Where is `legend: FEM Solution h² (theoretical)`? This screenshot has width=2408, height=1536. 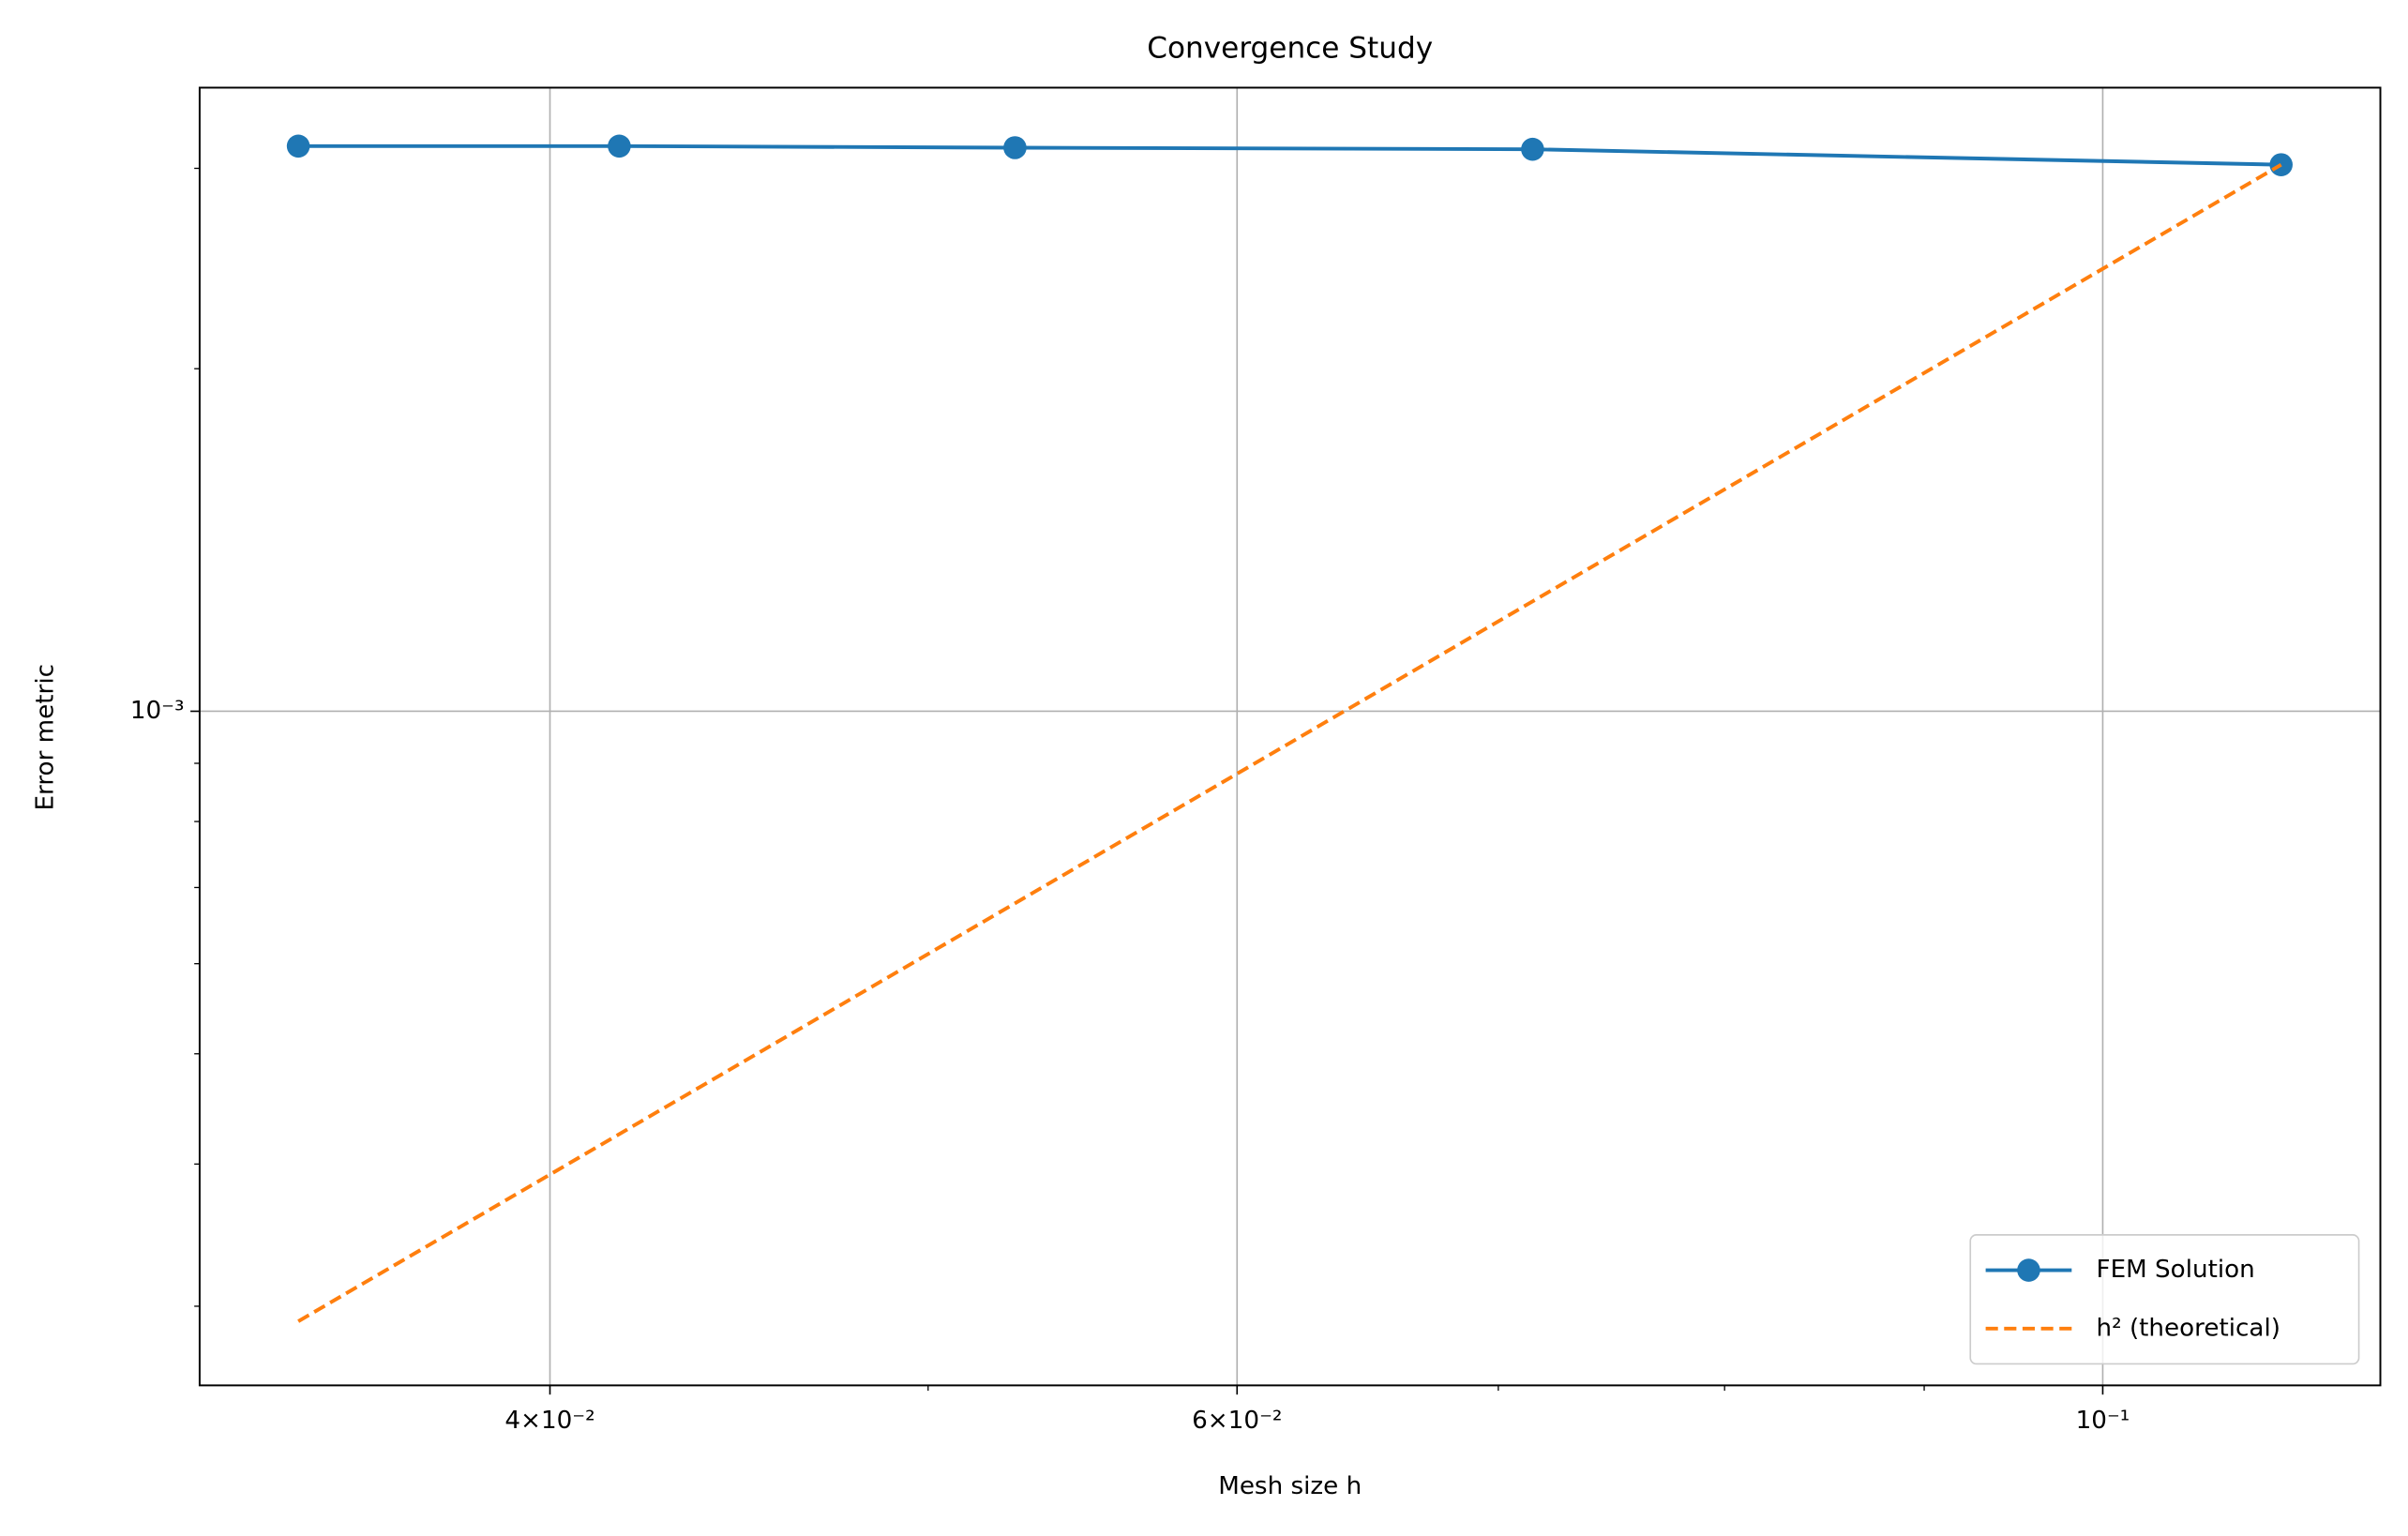
legend: FEM Solution h² (theoretical) is located at coordinates (2164, 1299).